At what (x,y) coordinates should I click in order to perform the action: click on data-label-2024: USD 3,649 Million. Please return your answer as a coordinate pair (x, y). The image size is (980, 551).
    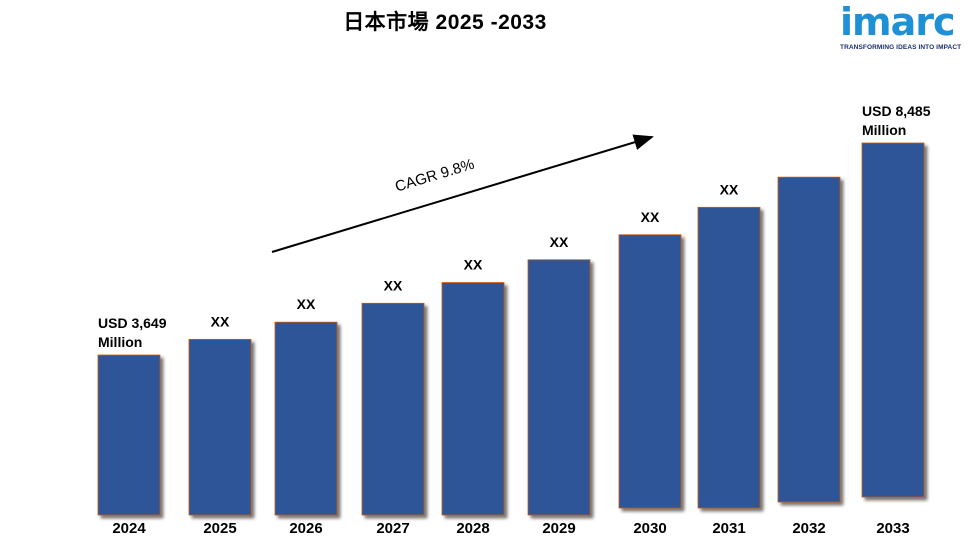
    Looking at the image, I should click on (132, 332).